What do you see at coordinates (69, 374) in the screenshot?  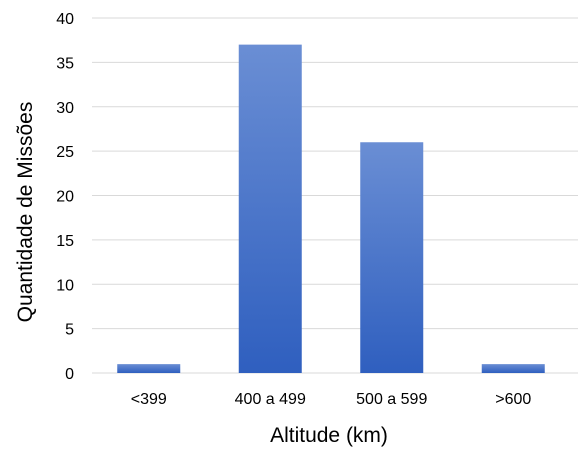 I see `y-tick-label: 0` at bounding box center [69, 374].